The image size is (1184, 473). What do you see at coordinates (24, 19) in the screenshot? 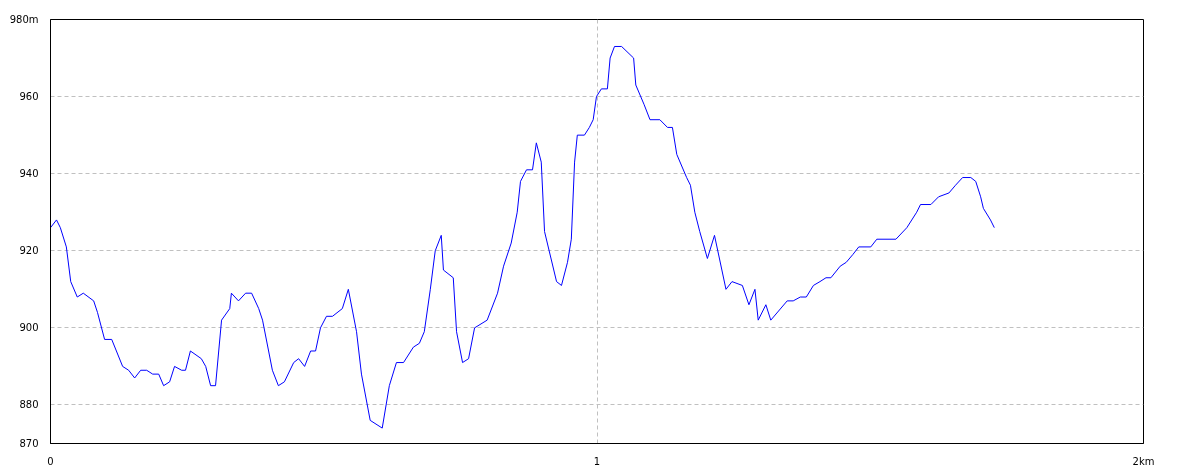
I see `y-tick-label: 980m` at bounding box center [24, 19].